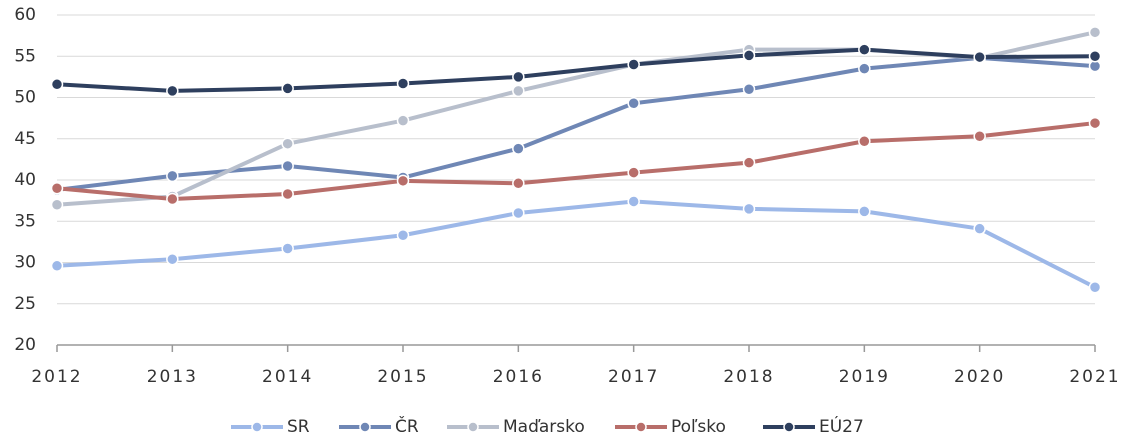 The image size is (1122, 439). I want to click on y-tick-label: 60, so click(25, 15).